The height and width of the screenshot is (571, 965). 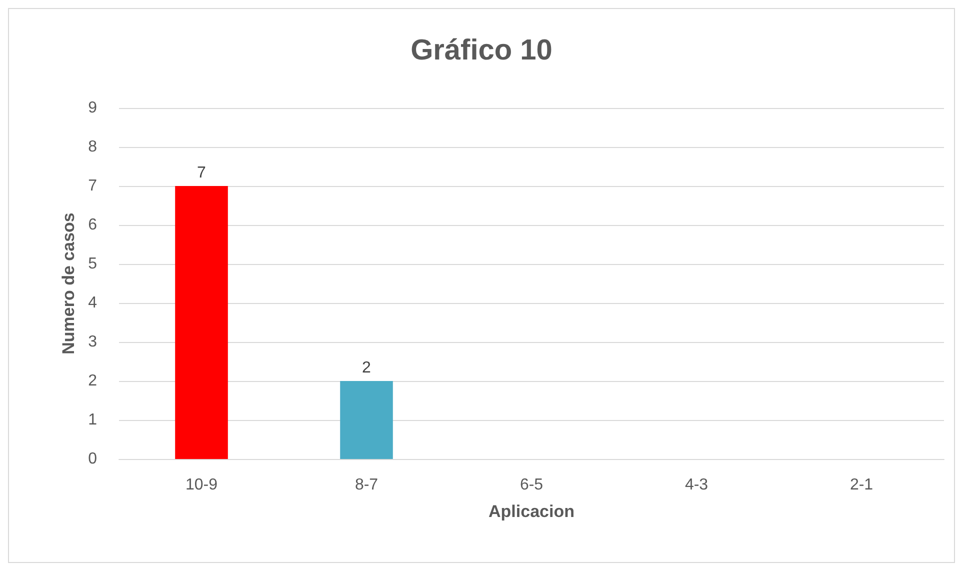 What do you see at coordinates (93, 303) in the screenshot?
I see `y-tick-label: 4` at bounding box center [93, 303].